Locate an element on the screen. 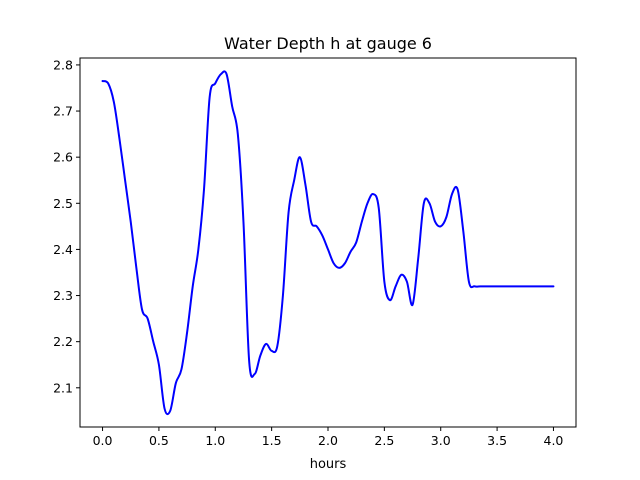 The width and height of the screenshot is (640, 480). y-tick-label: 2.8 is located at coordinates (63, 64).